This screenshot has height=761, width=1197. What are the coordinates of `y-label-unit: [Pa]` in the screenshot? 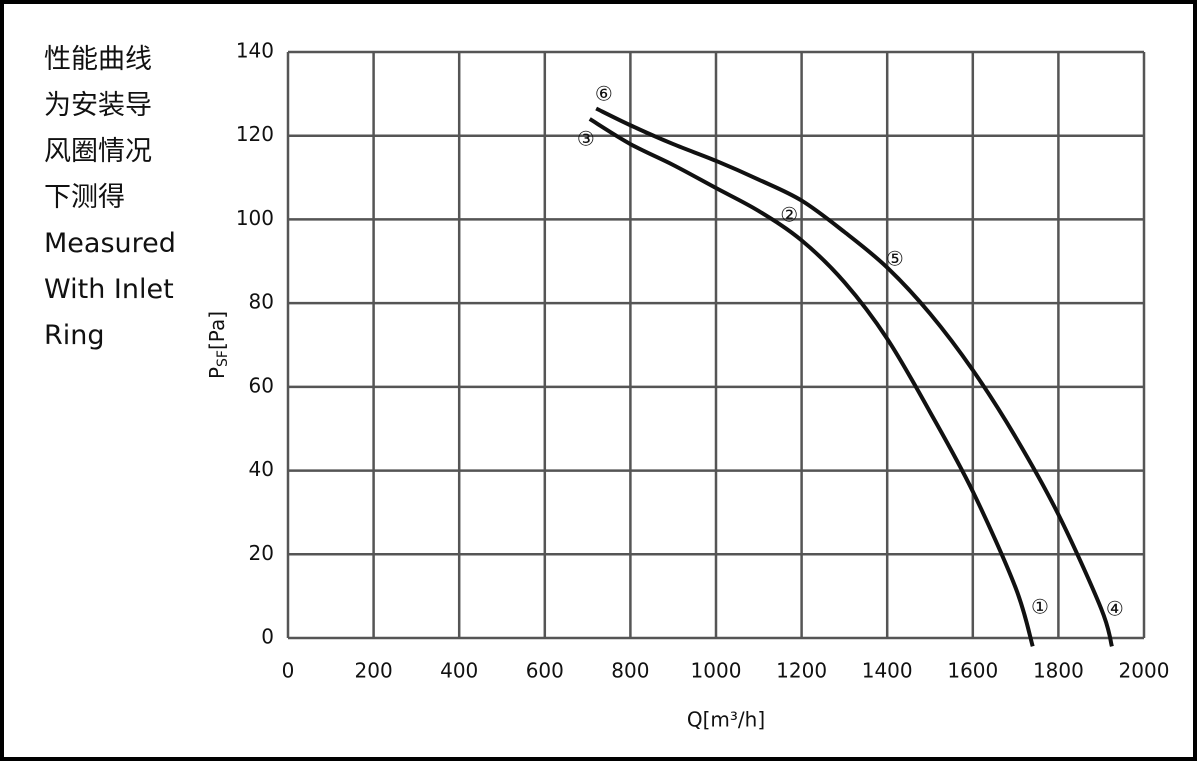 It's located at (217, 330).